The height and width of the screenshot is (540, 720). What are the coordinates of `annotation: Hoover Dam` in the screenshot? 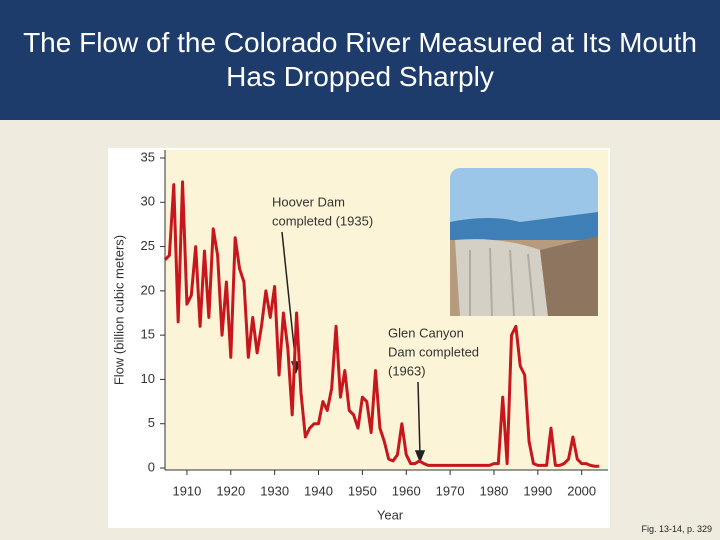 It's located at (308, 201).